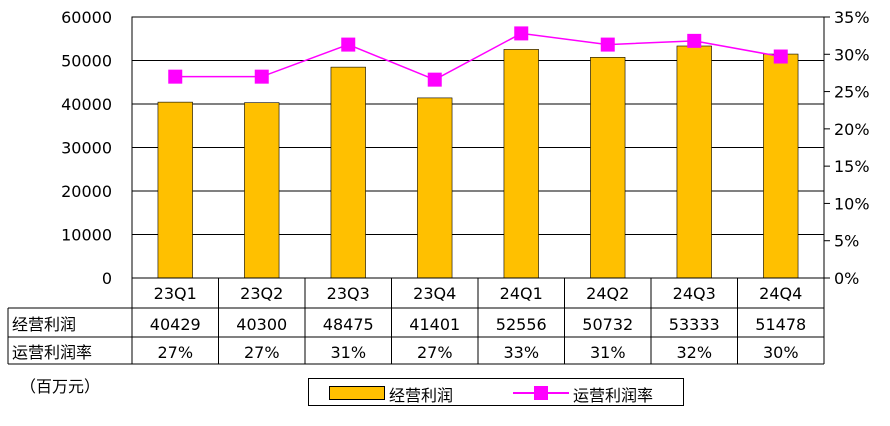  What do you see at coordinates (852, 129) in the screenshot?
I see `y2-tick-label: 20%` at bounding box center [852, 129].